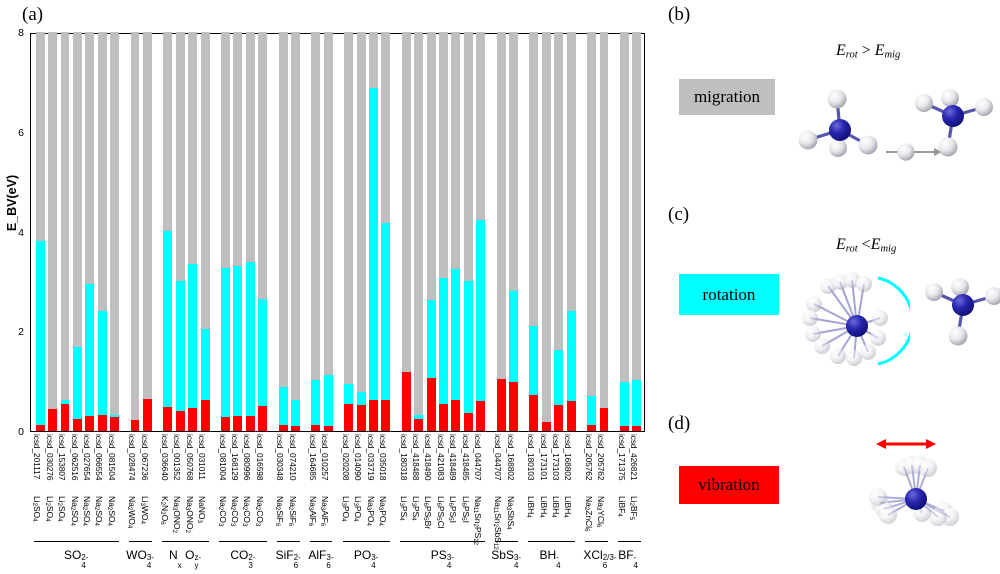 This screenshot has width=1000, height=574. I want to click on molecule-rotation, so click(856, 319).